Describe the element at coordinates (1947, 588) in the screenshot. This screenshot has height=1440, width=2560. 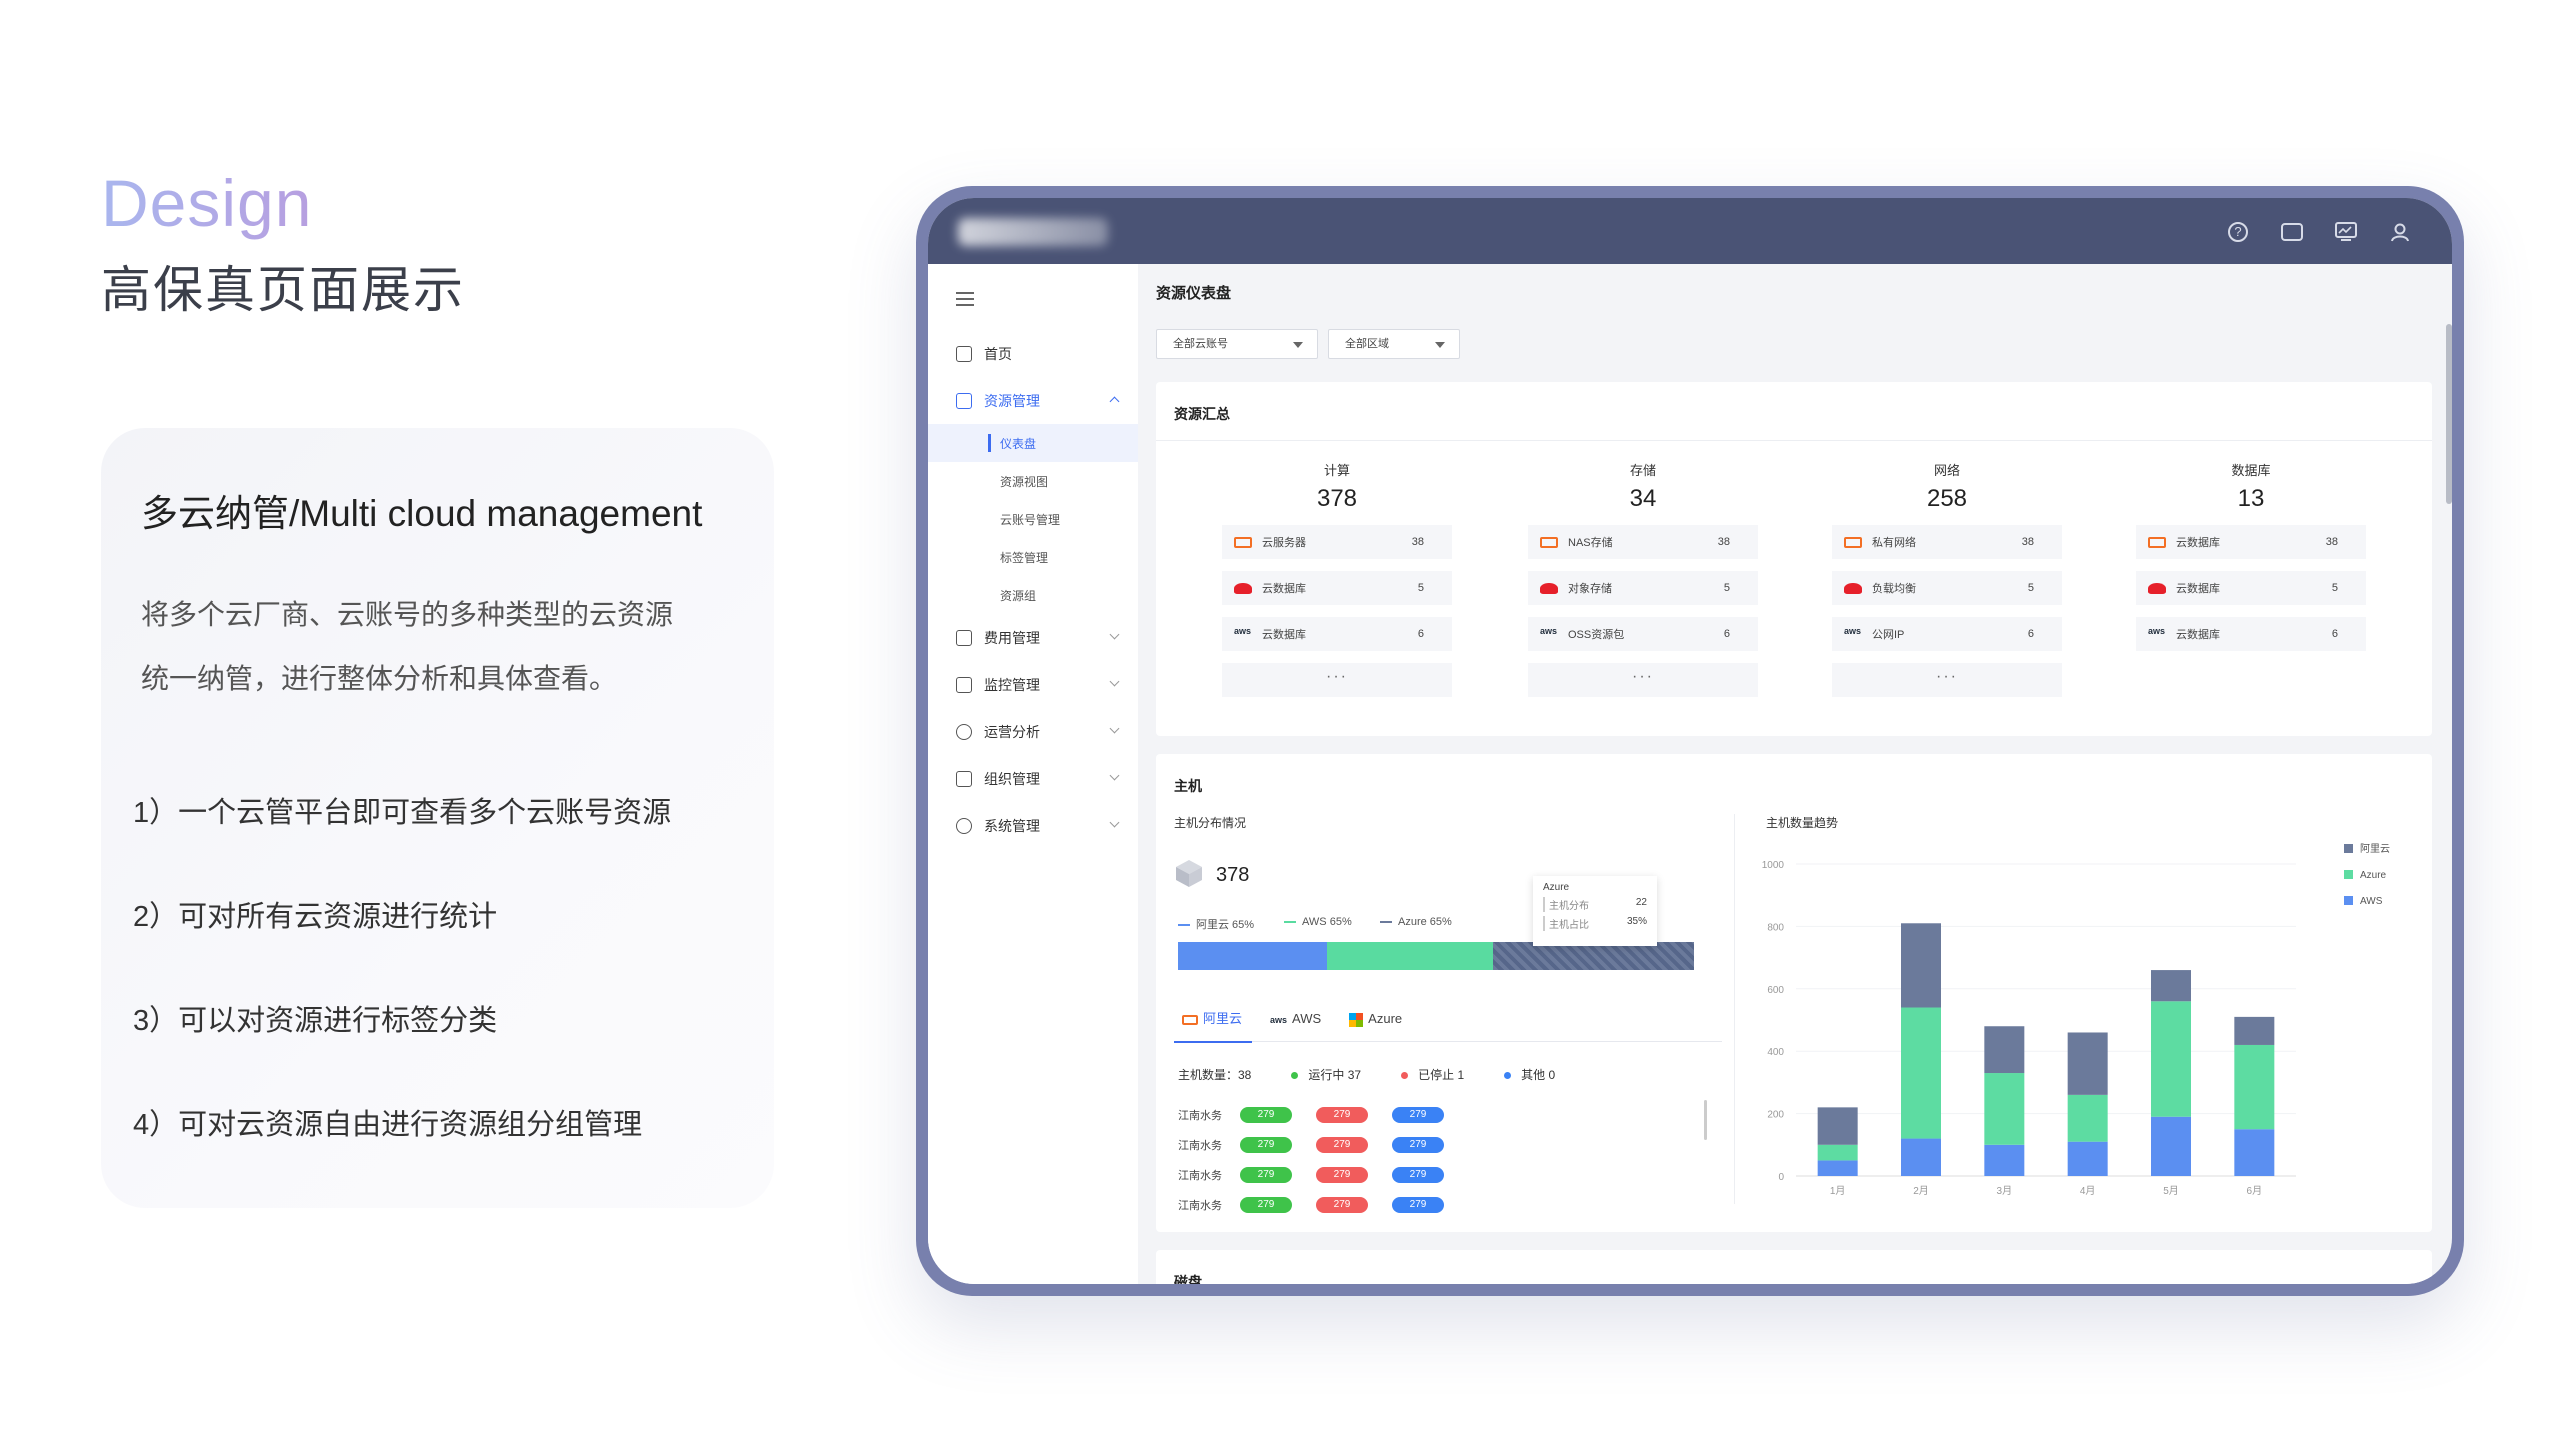
I see `summary-row: 负载均衡 5` at that location.